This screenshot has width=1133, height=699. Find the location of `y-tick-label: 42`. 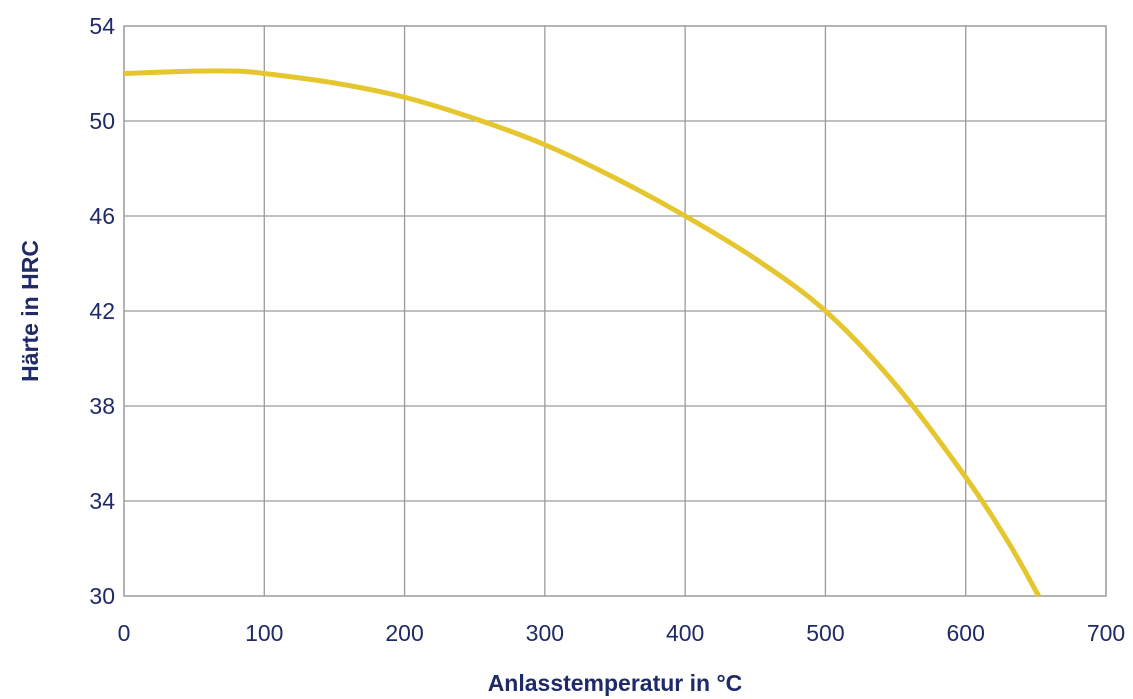

y-tick-label: 42 is located at coordinates (102, 311).